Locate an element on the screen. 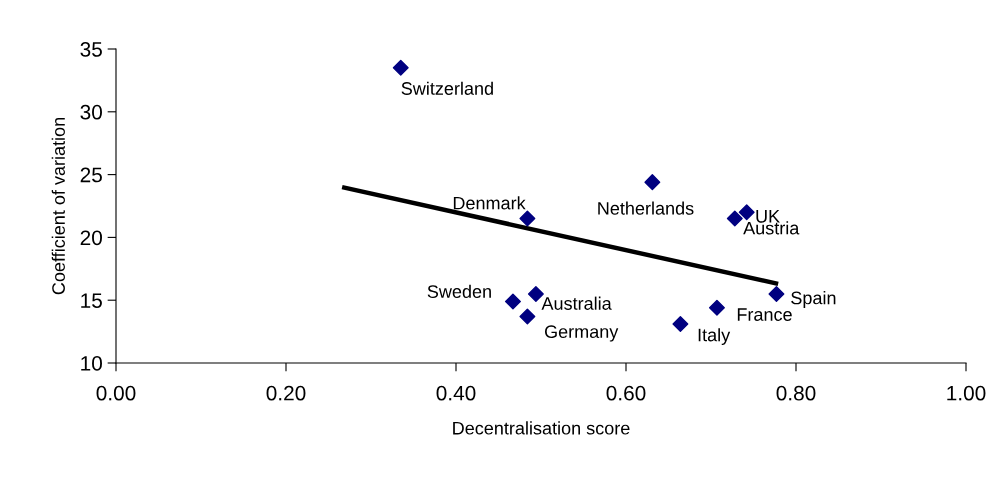 The height and width of the screenshot is (483, 1006). x-tick-label: 0.20 is located at coordinates (286, 393).